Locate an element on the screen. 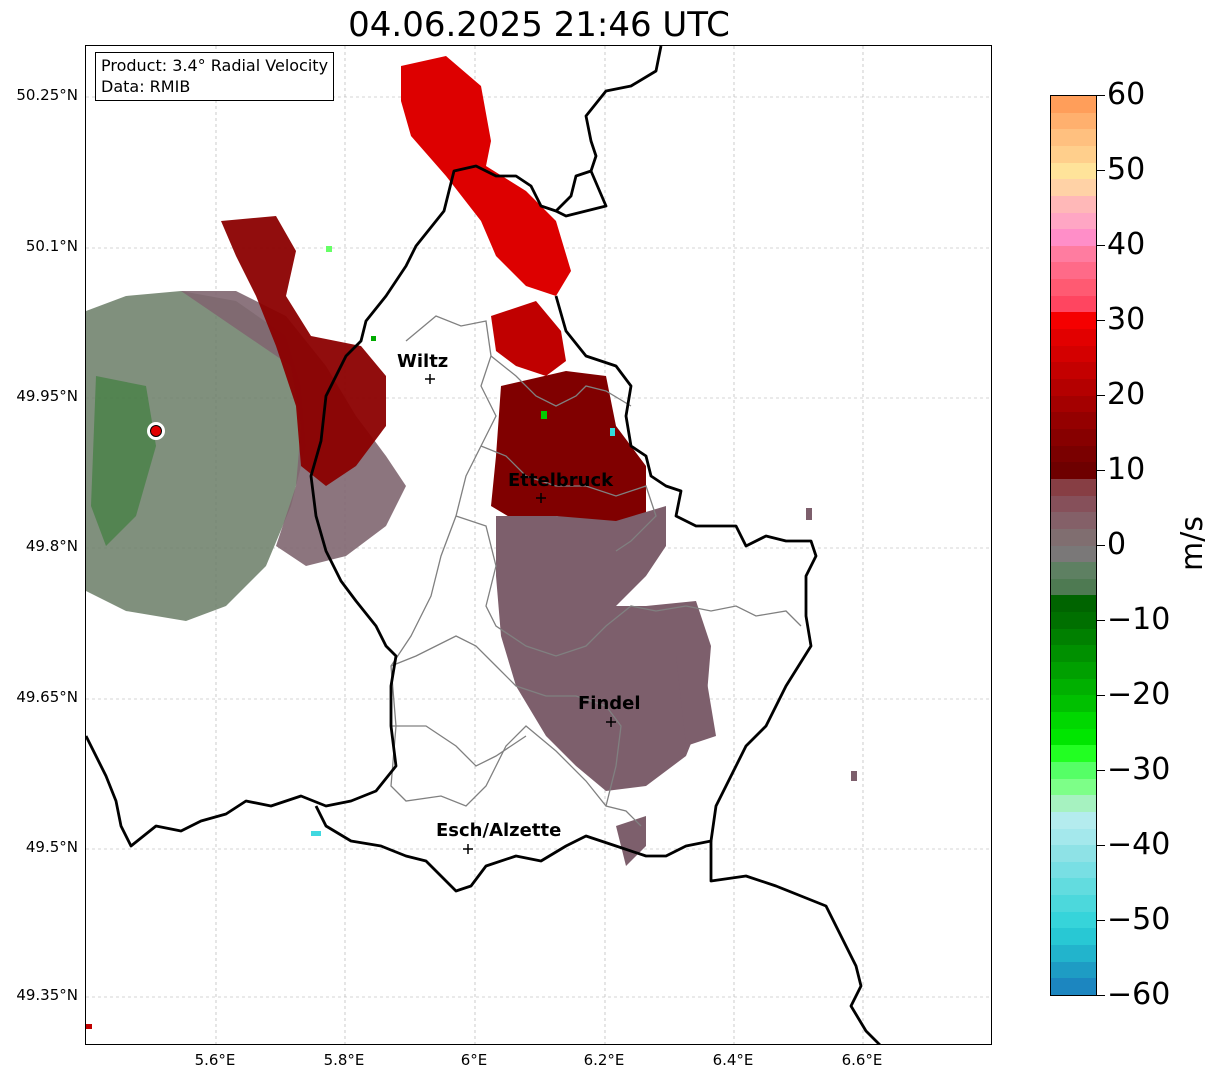  lat-label-49-8: 49.8°N is located at coordinates (51, 546).